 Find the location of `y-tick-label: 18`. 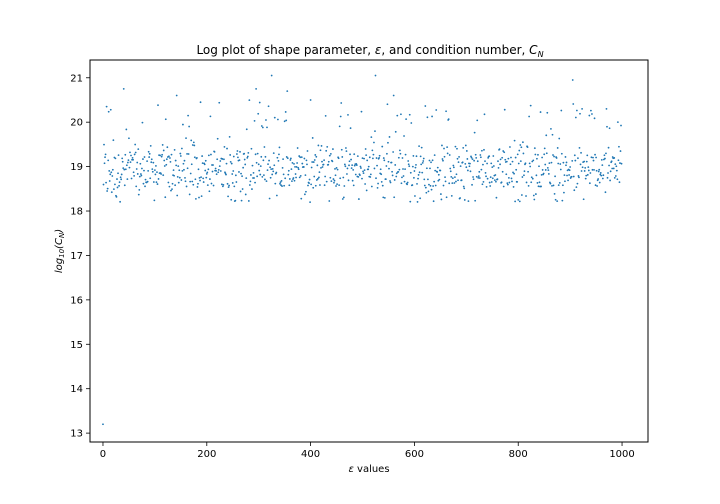

y-tick-label: 18 is located at coordinates (76, 212).